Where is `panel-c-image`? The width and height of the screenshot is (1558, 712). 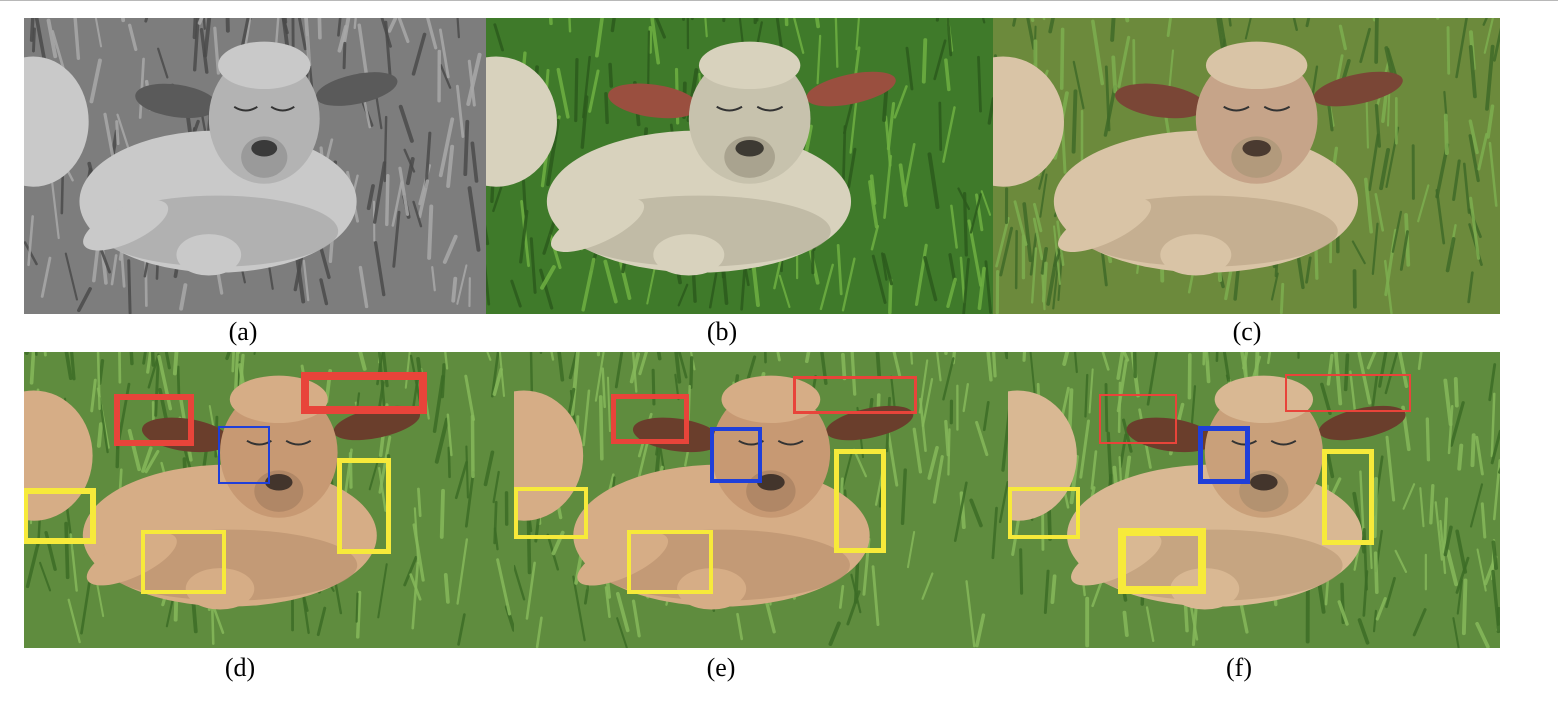 panel-c-image is located at coordinates (1246, 166).